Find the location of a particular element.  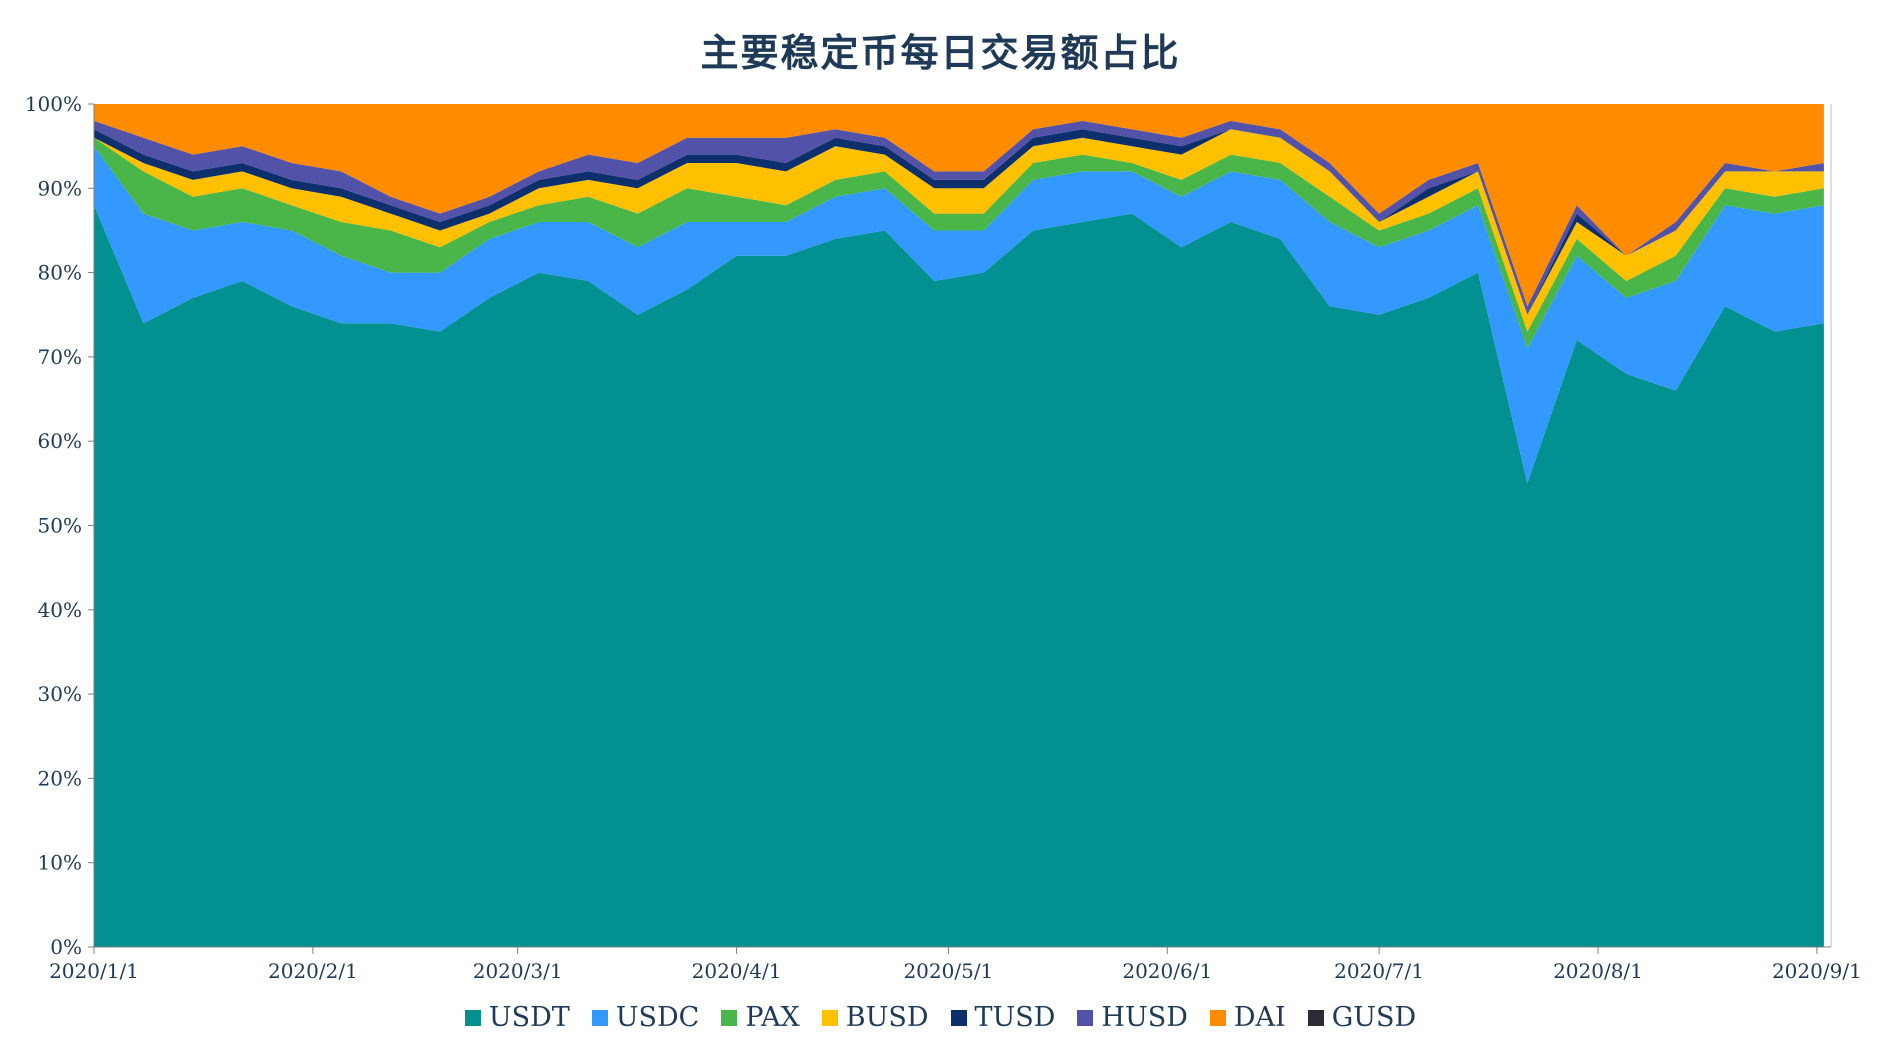

x-tick-label: 2020/6/1 is located at coordinates (1167, 971).